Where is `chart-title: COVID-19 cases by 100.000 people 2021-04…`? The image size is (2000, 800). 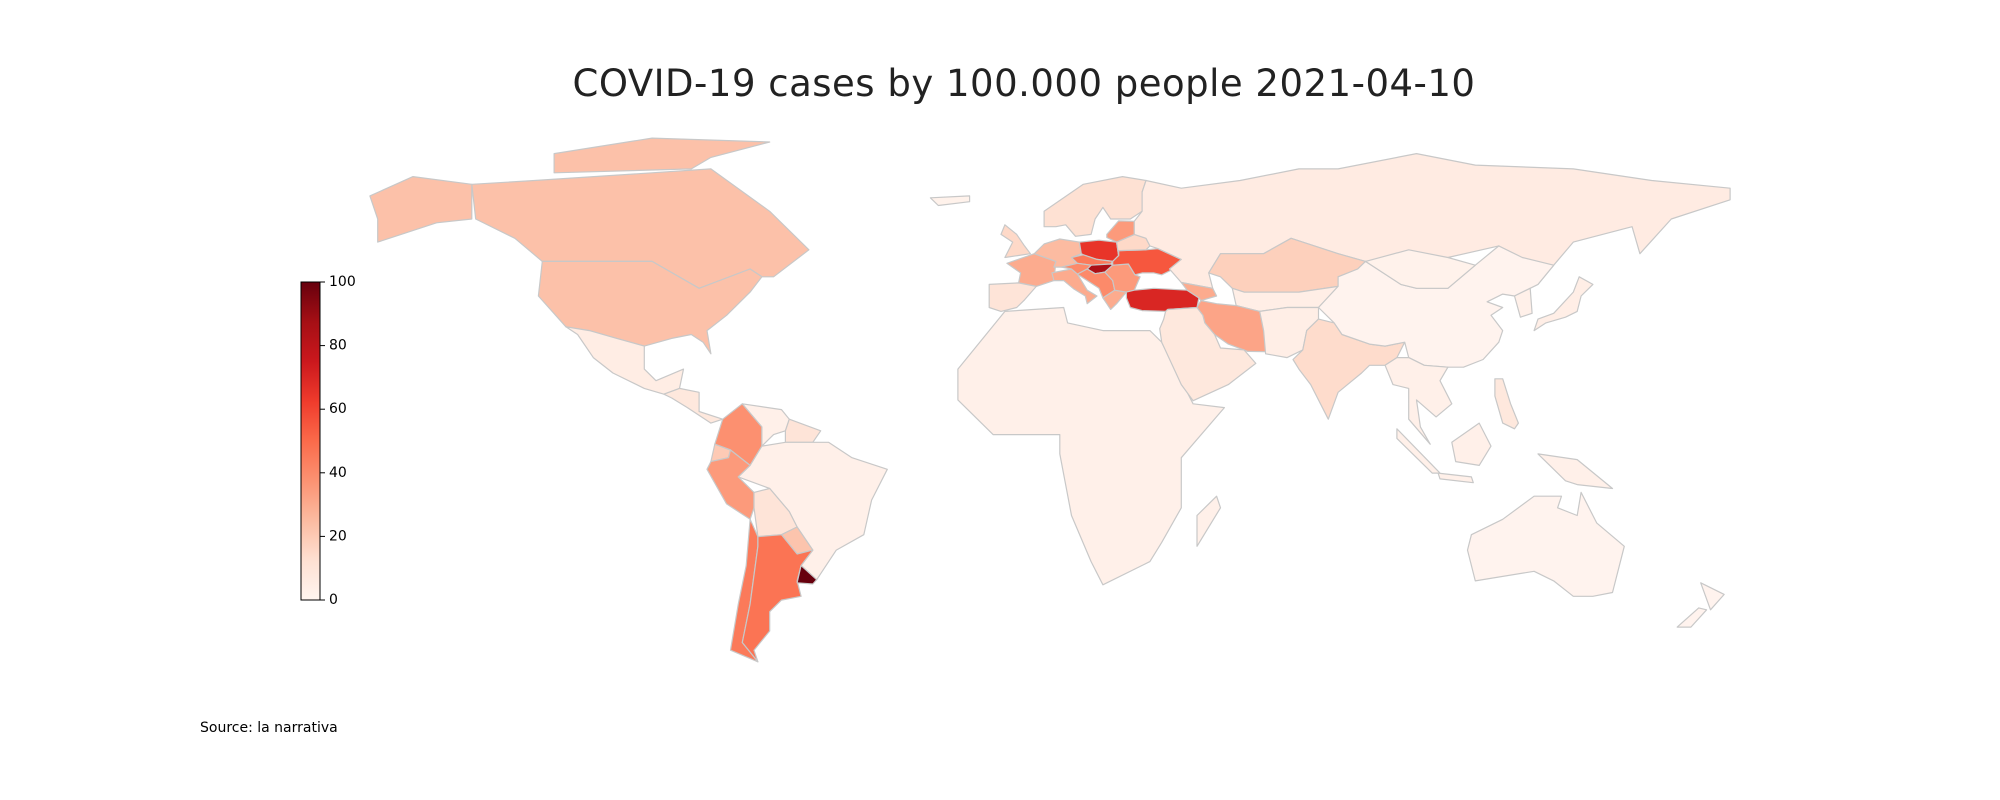
chart-title: COVID-19 cases by 100.000 people 2021-04… is located at coordinates (1024, 83).